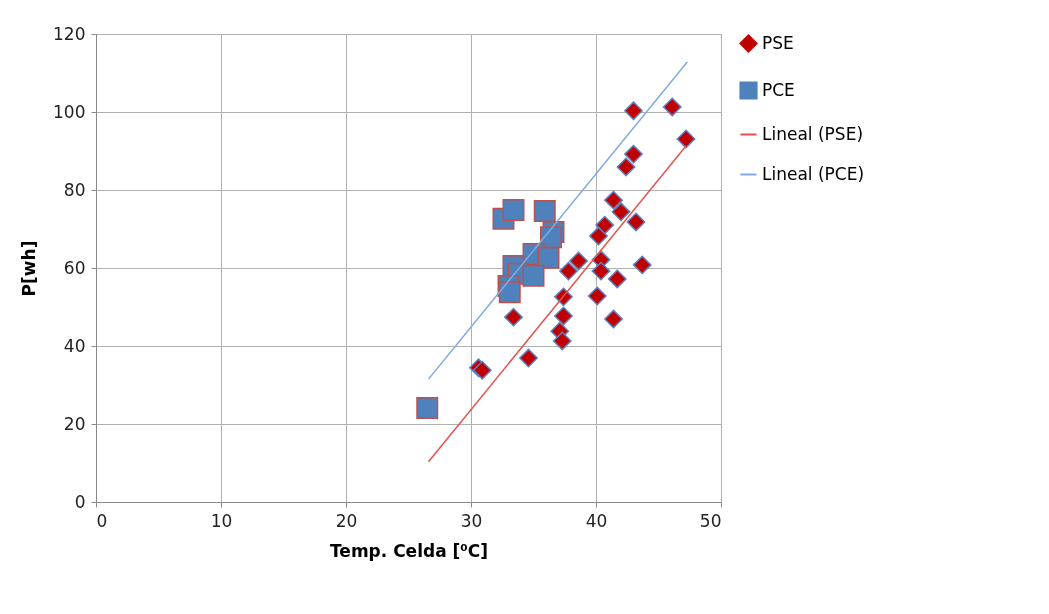 The height and width of the screenshot is (614, 1049). What do you see at coordinates (102, 520) in the screenshot?
I see `x-tick-label: 0` at bounding box center [102, 520].